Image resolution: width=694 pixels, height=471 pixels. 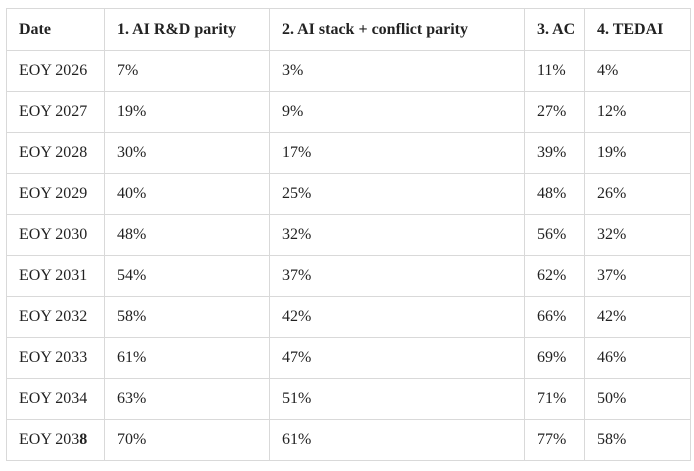 What do you see at coordinates (55, 29) in the screenshot?
I see `column-header-date: Date` at bounding box center [55, 29].